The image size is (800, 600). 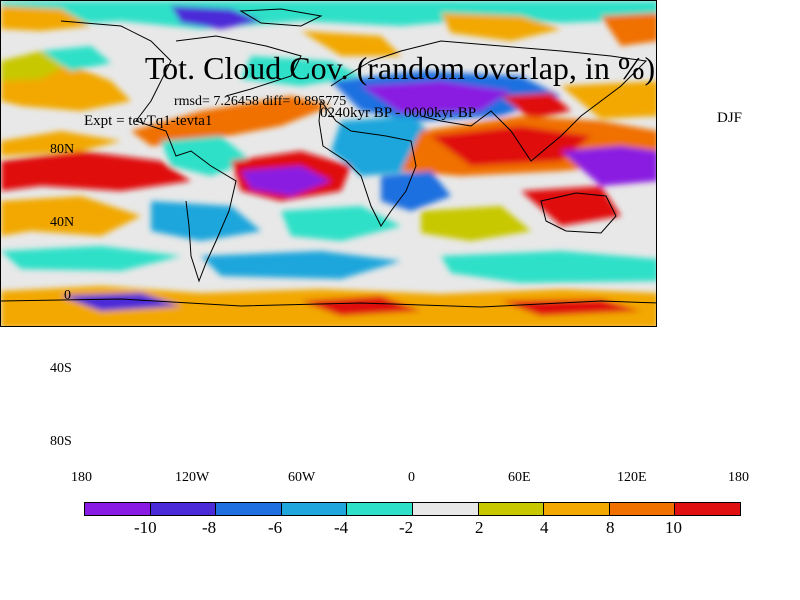 I want to click on colorbar-label: -10, so click(x=145, y=527).